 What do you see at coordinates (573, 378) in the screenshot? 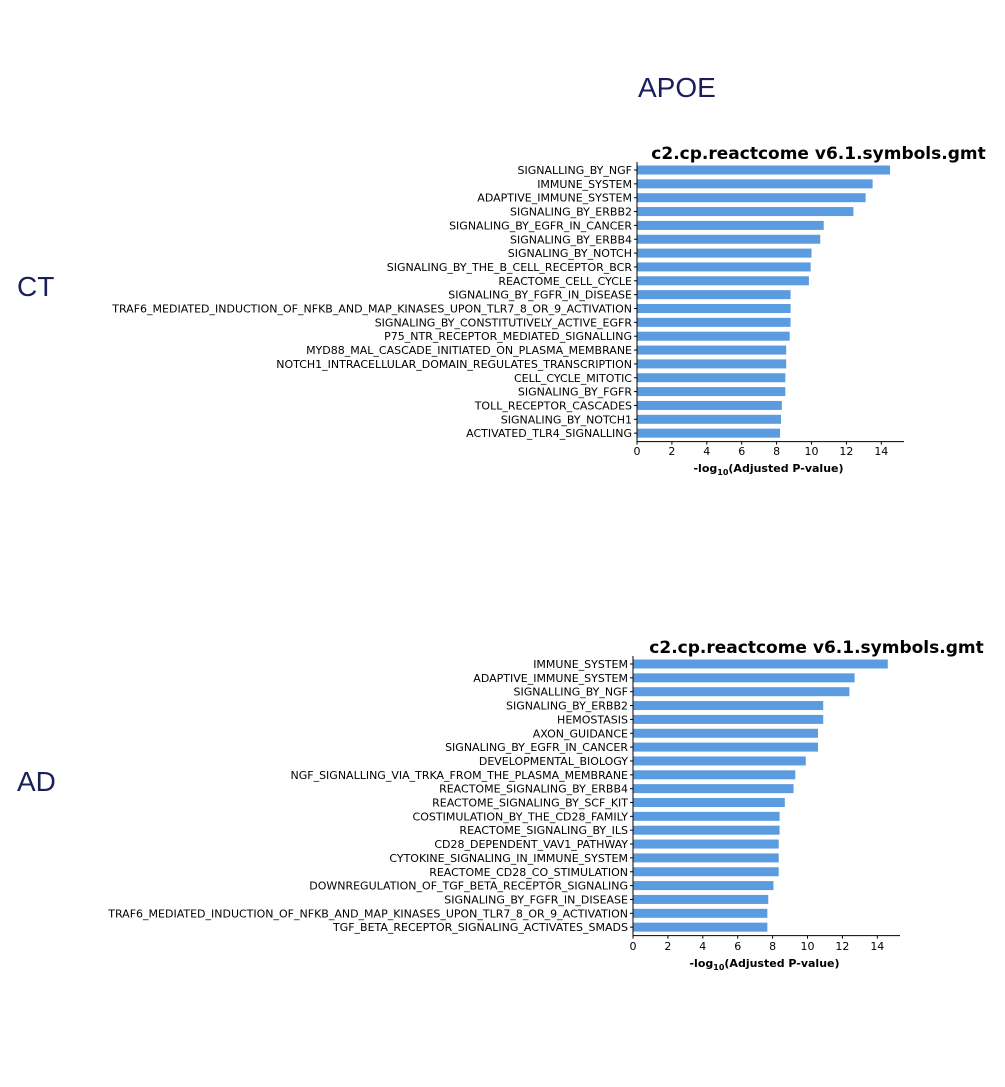
I see `category-label: CELL_CYCLE_MITOTIC` at bounding box center [573, 378].